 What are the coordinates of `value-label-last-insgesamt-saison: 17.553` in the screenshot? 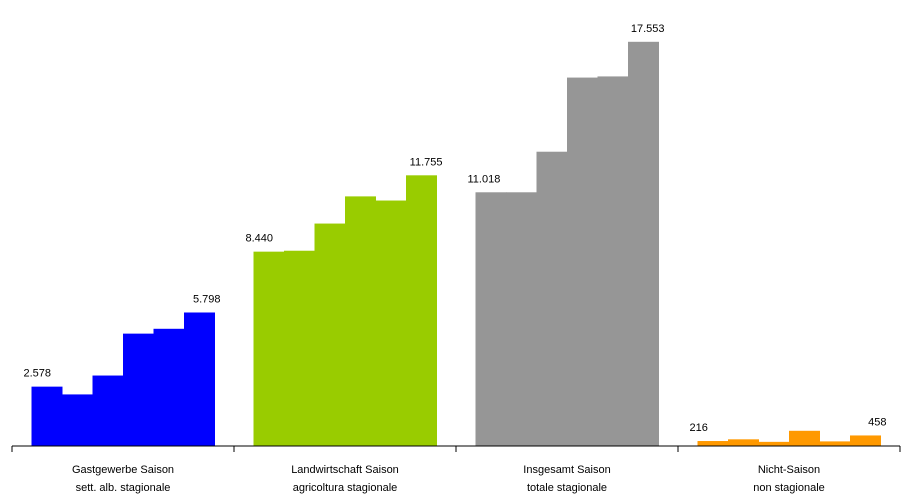 It's located at (648, 29).